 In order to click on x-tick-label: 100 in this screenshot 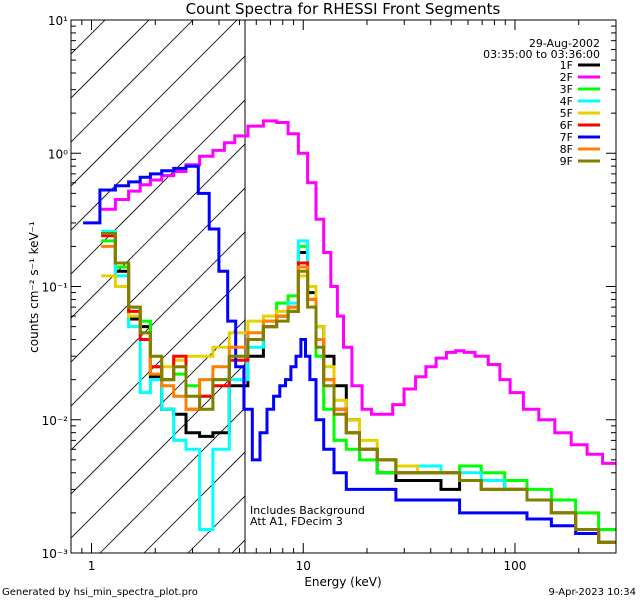, I will do `click(515, 566)`.